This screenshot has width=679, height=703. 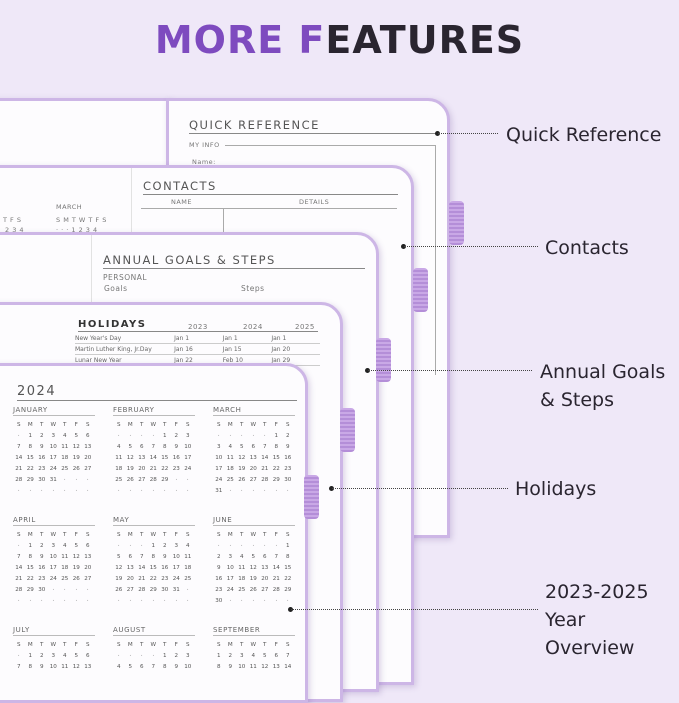 I want to click on day: 15, so click(x=30, y=457).